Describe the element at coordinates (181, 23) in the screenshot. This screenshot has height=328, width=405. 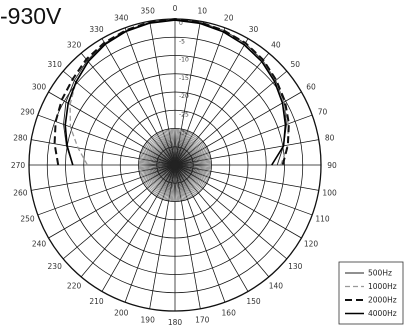
I see `radial-tick-label: 0` at that location.